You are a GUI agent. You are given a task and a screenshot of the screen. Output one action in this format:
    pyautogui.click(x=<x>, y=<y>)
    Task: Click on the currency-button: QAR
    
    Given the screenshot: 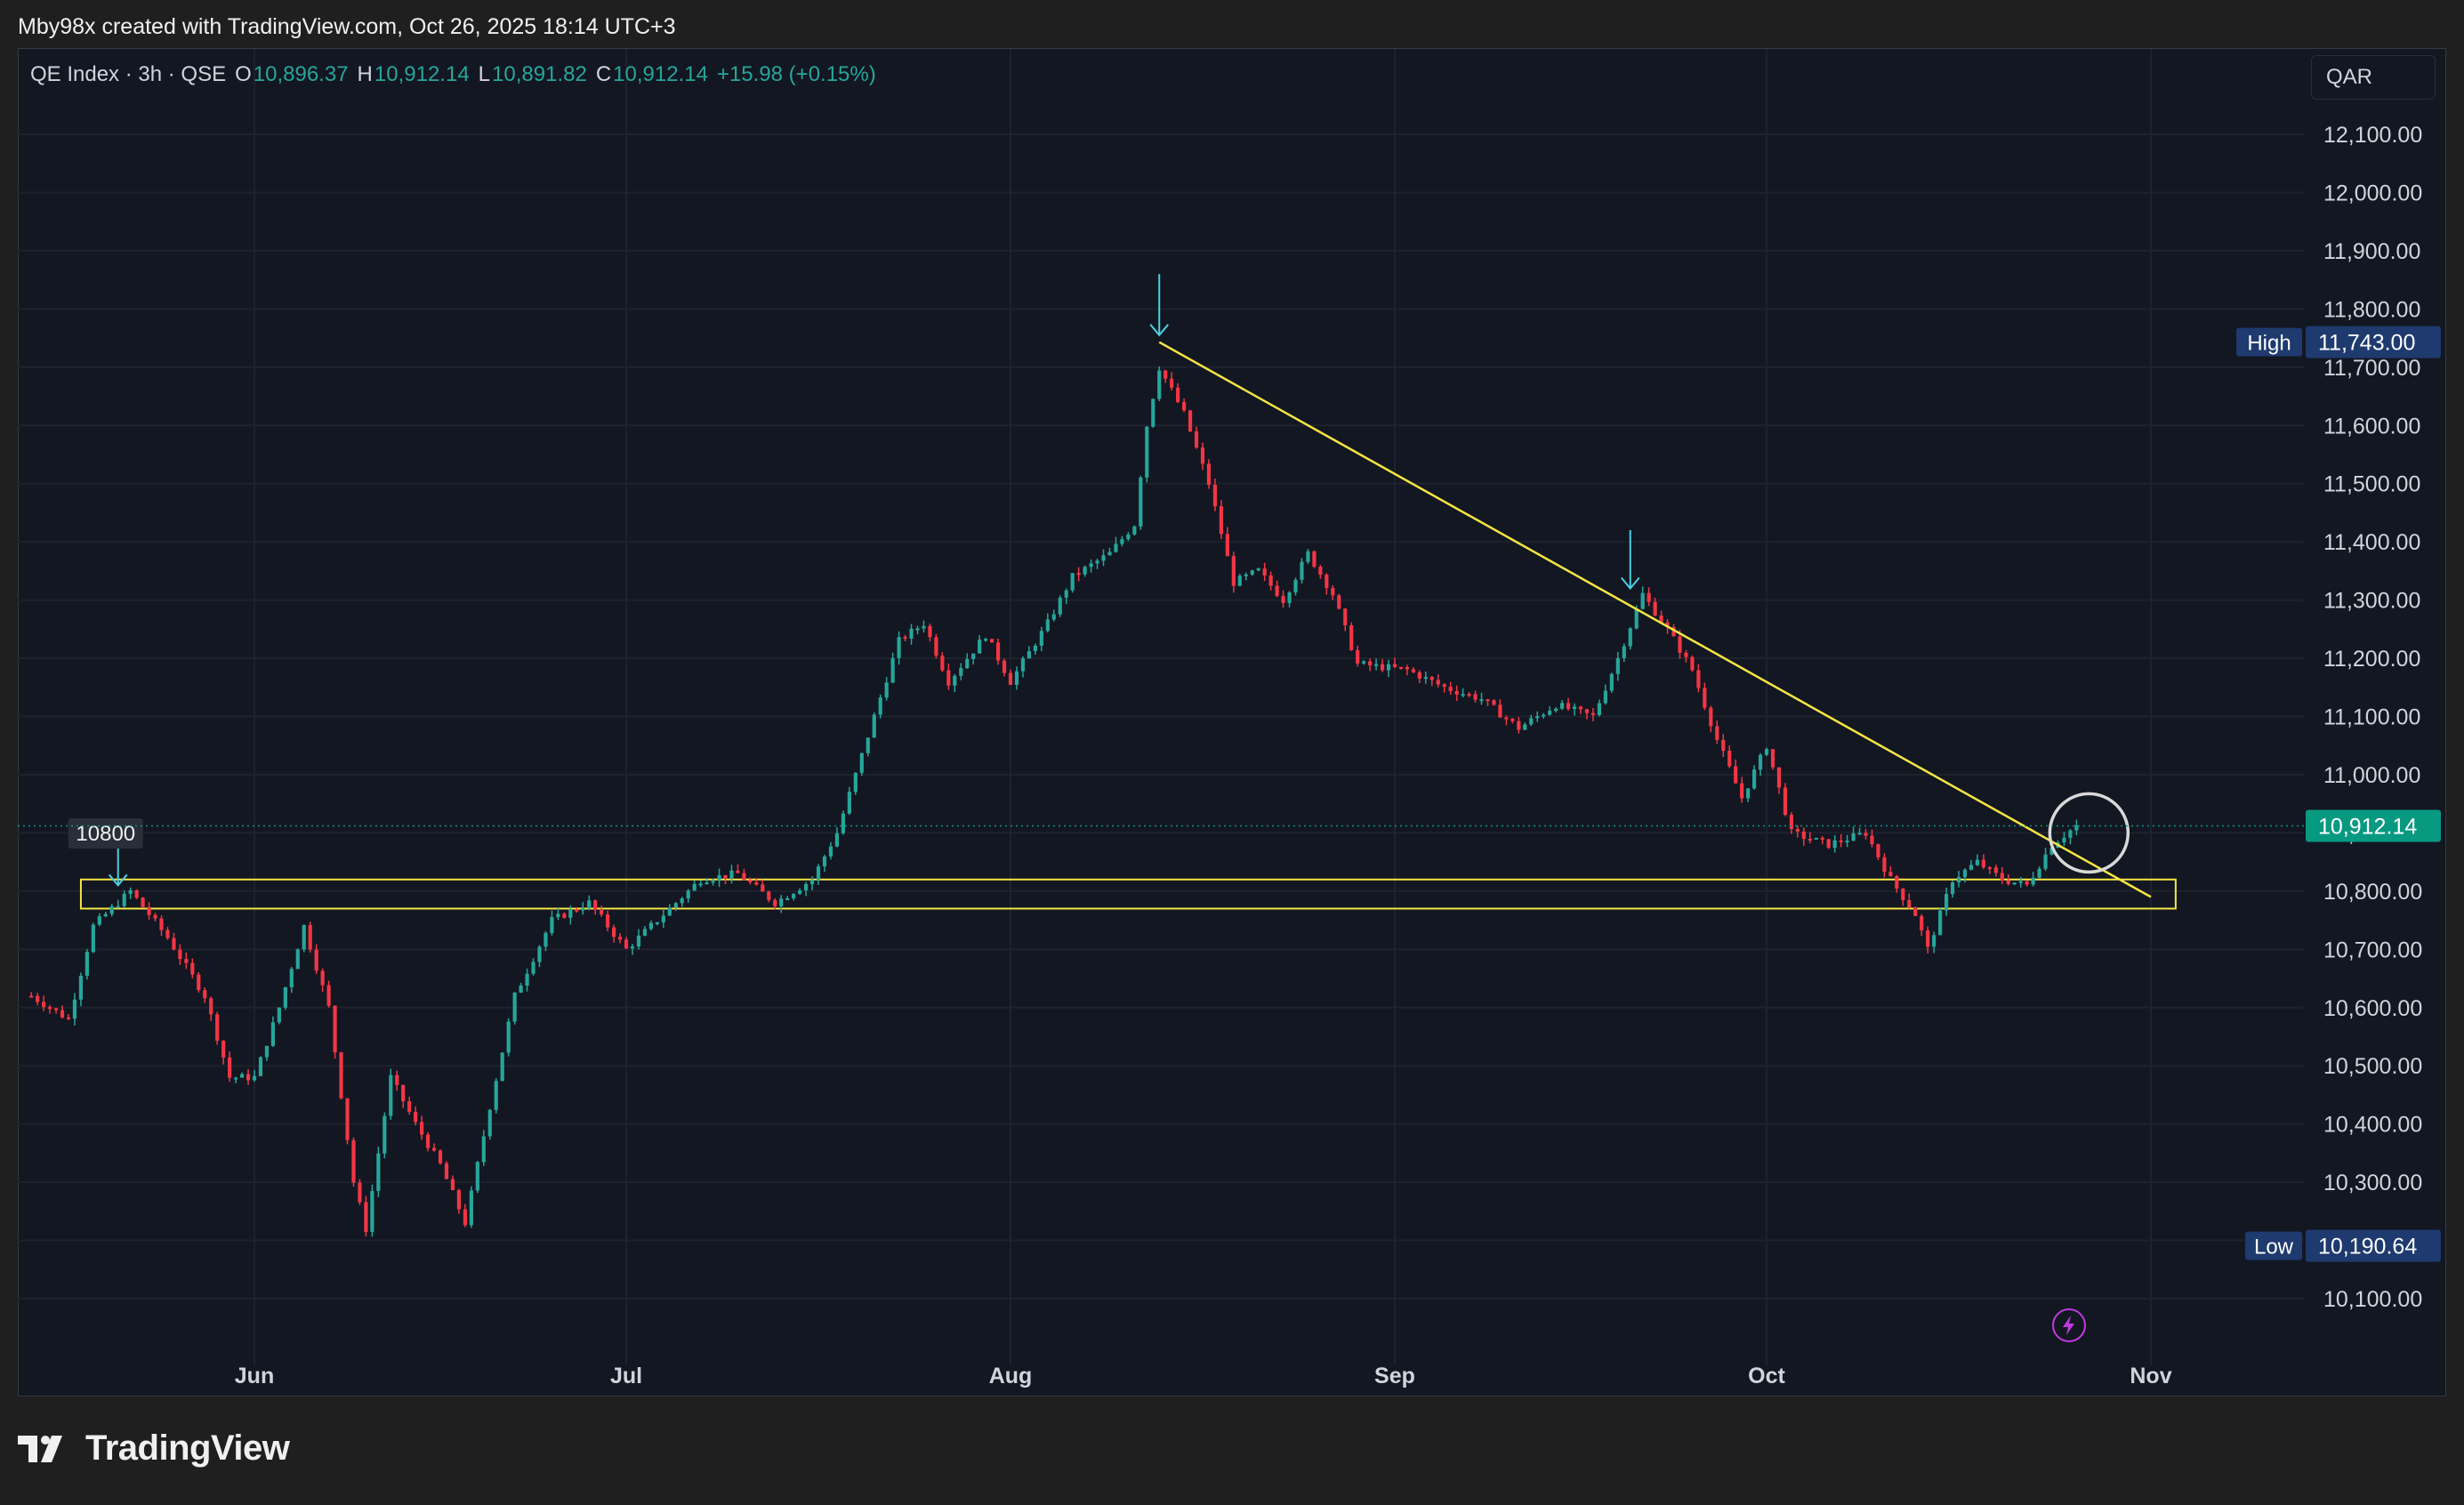 What is the action you would take?
    pyautogui.click(x=2373, y=77)
    